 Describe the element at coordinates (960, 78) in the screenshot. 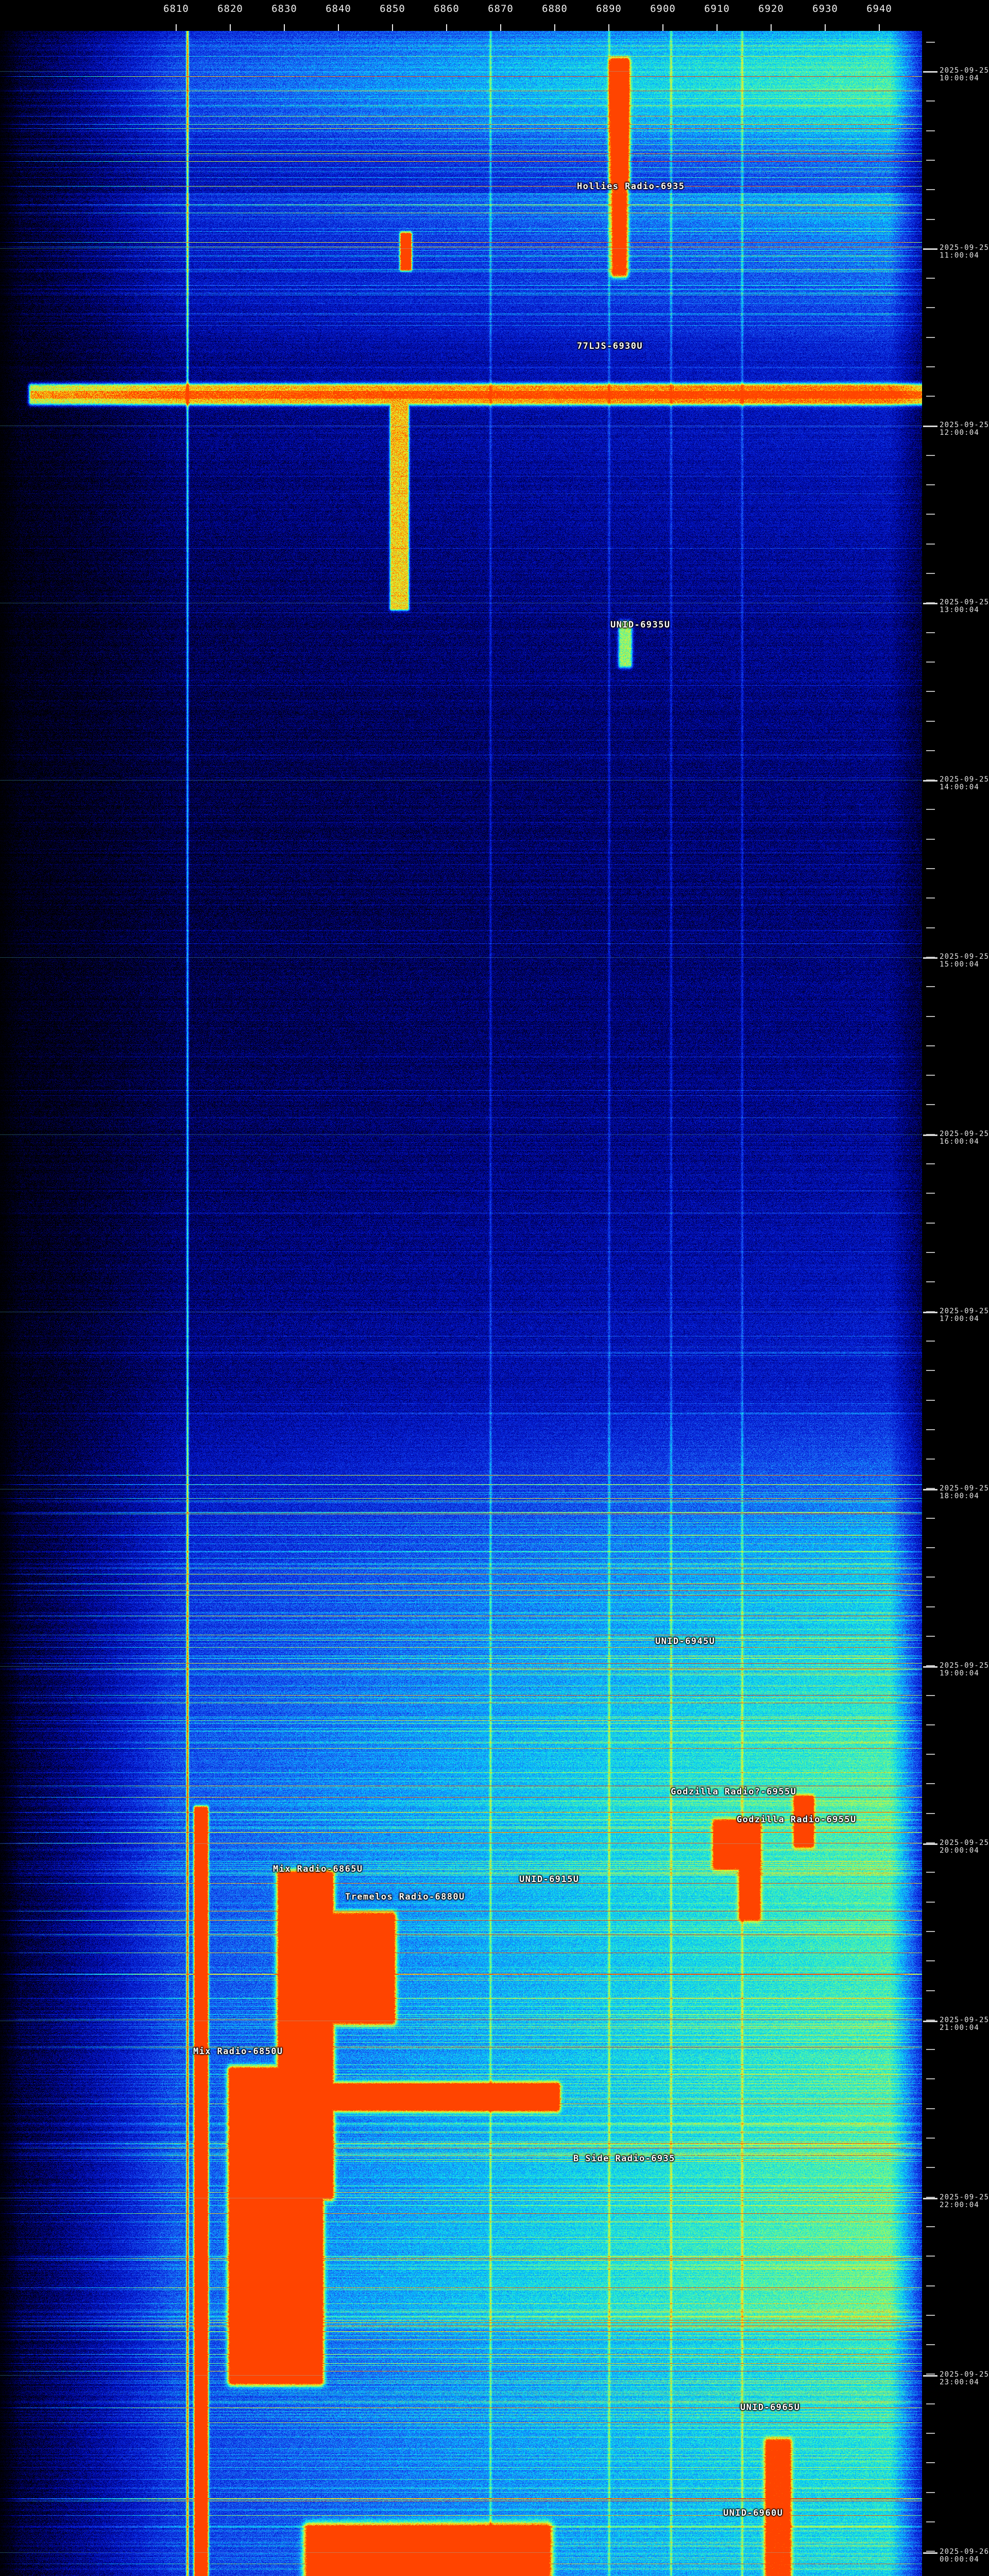

I see `time-label-clock: 10:00:04` at that location.